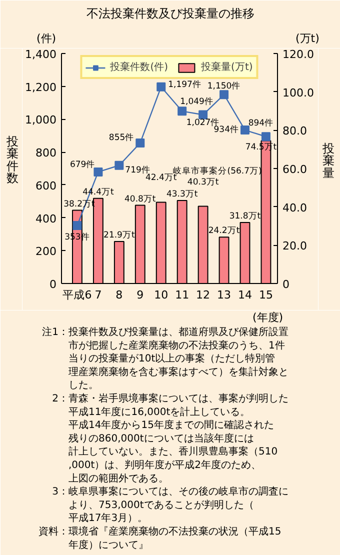 The width and height of the screenshot is (340, 555). I want to click on legend-label: 投棄量(万t), so click(227, 67).